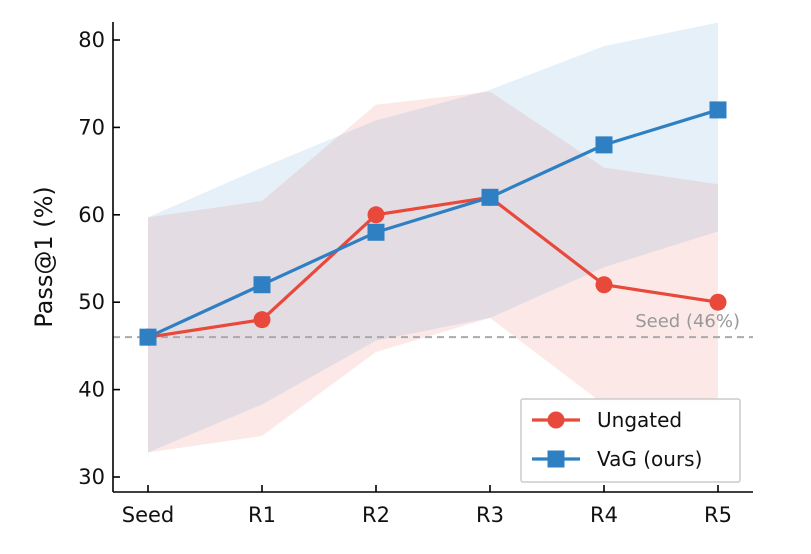  What do you see at coordinates (44, 257) in the screenshot?
I see `y-axis-title: Pass@1 (%)` at bounding box center [44, 257].